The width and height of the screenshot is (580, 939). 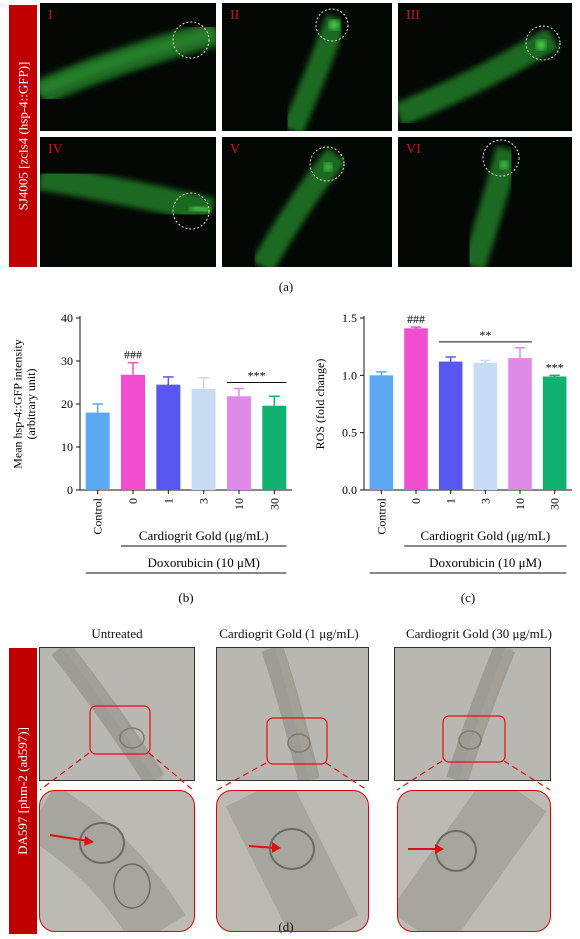 What do you see at coordinates (349, 433) in the screenshot?
I see `y-tick-label: 0.5` at bounding box center [349, 433].